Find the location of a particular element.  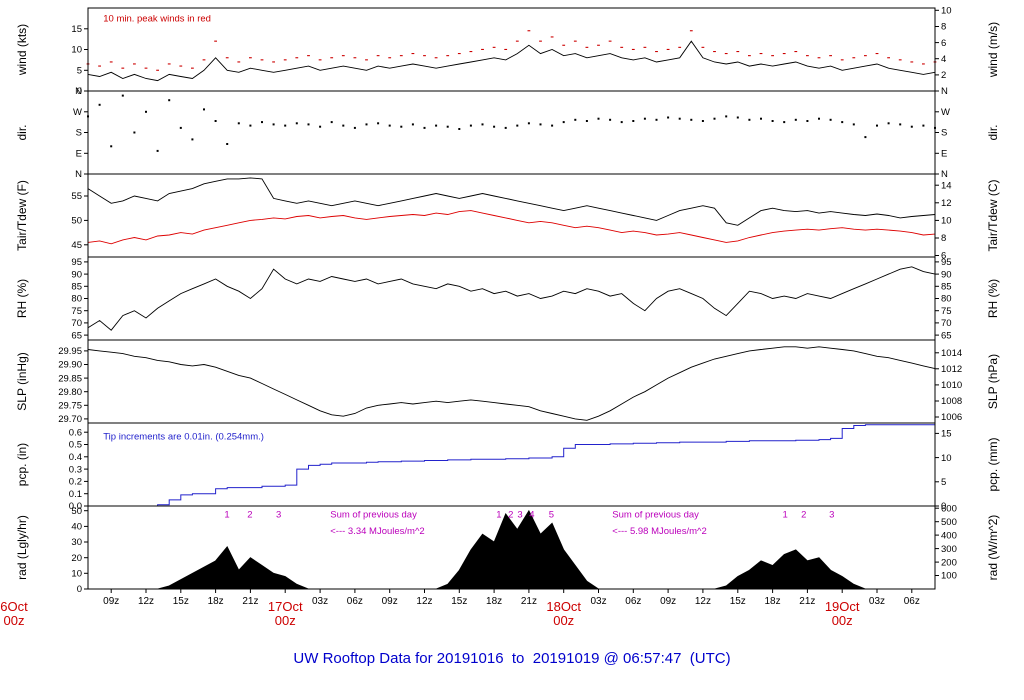

svg-text: 20 is located at coordinates (76, 558).